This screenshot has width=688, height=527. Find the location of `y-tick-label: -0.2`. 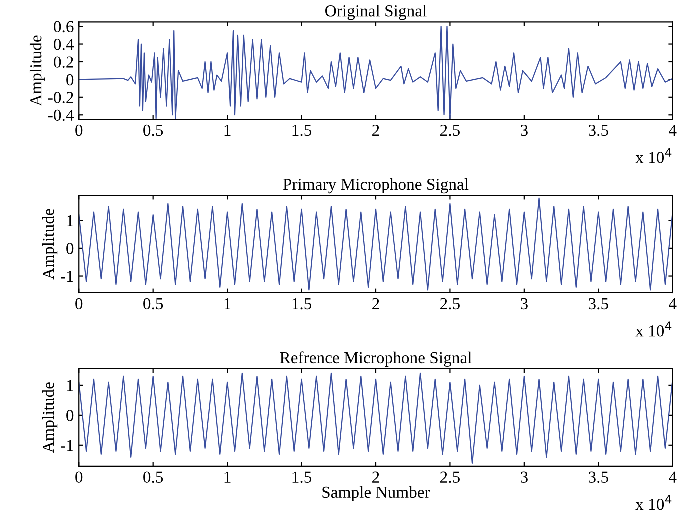

y-tick-label: -0.2 is located at coordinates (61, 98).